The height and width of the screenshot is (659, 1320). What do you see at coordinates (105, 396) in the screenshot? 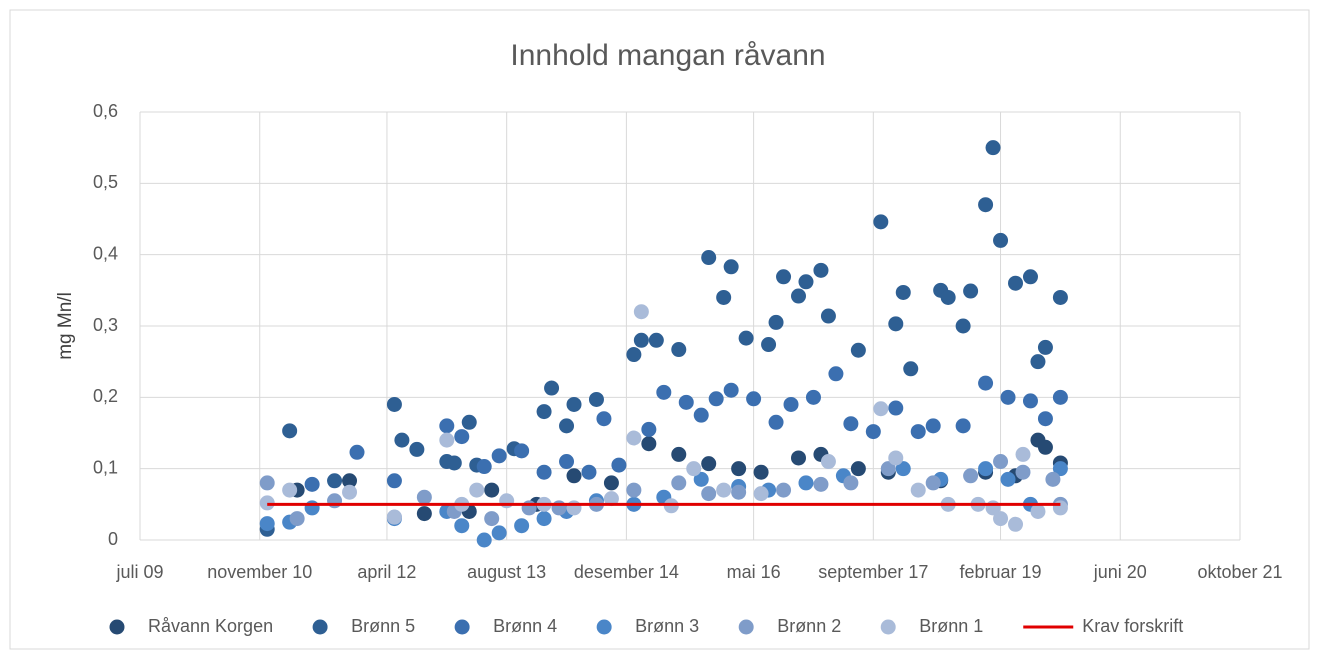
I see `y-tick-label: 0,2` at bounding box center [105, 396].